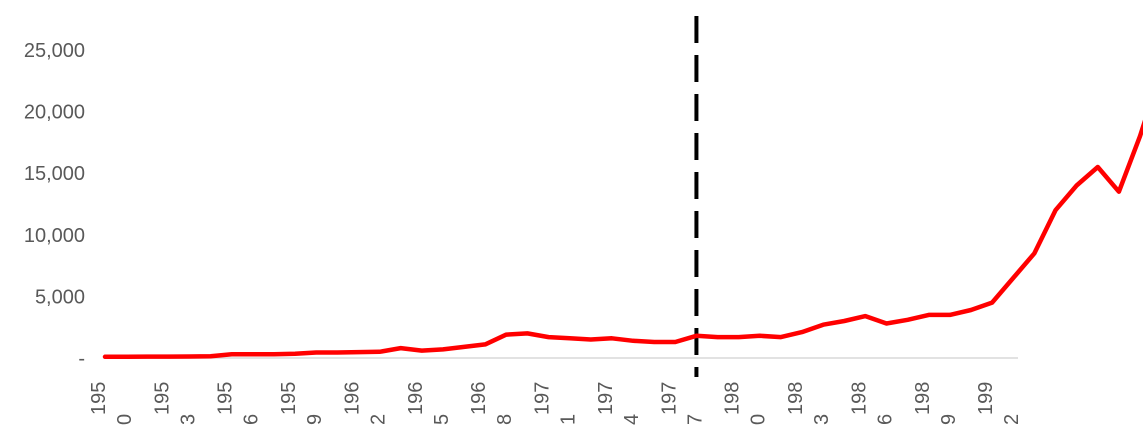 The width and height of the screenshot is (1143, 433). I want to click on y-tick-label: 5,000, so click(60, 297).